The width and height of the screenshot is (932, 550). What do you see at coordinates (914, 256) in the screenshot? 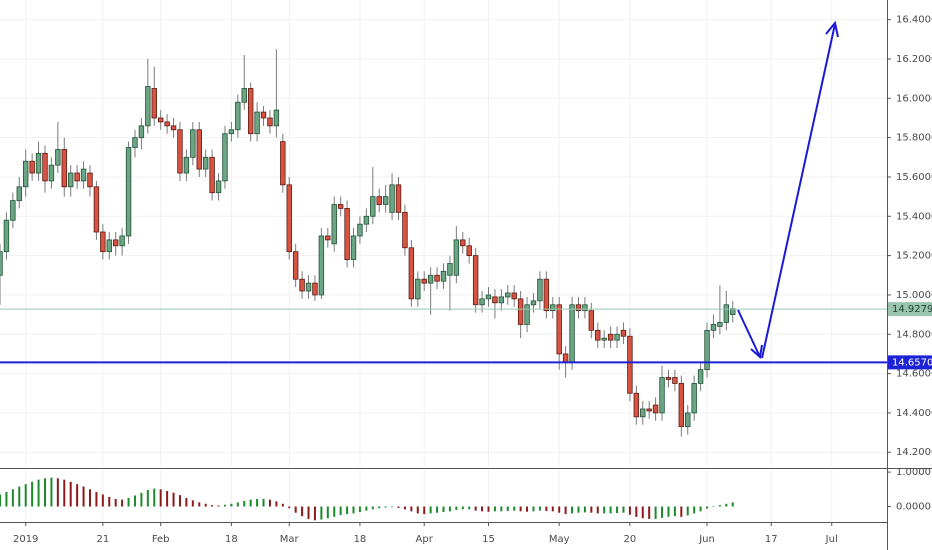
I see `y-tick-label: 15.20000` at bounding box center [914, 256].